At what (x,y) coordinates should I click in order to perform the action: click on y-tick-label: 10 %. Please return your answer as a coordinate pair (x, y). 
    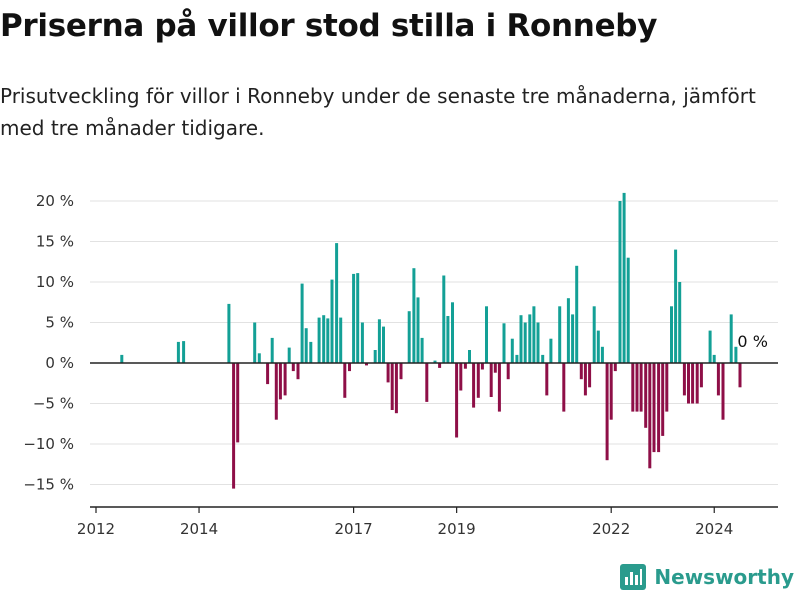
    Looking at the image, I should click on (55, 282).